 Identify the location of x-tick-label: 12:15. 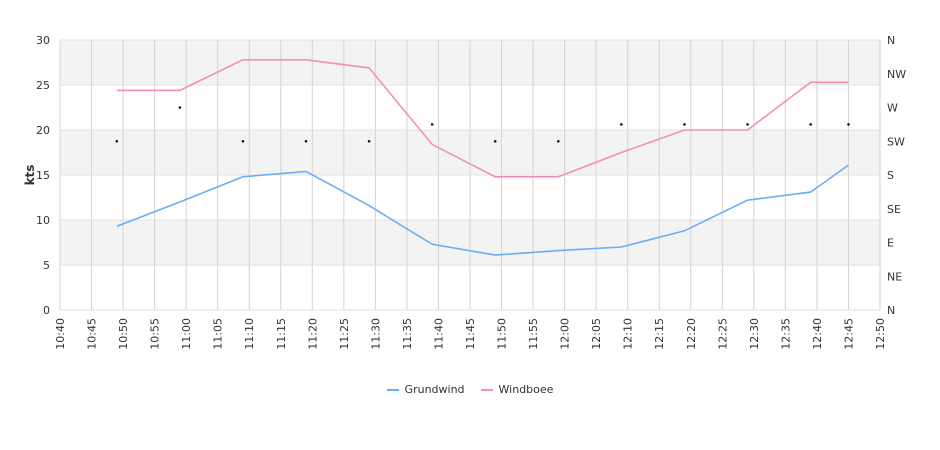
(659, 334).